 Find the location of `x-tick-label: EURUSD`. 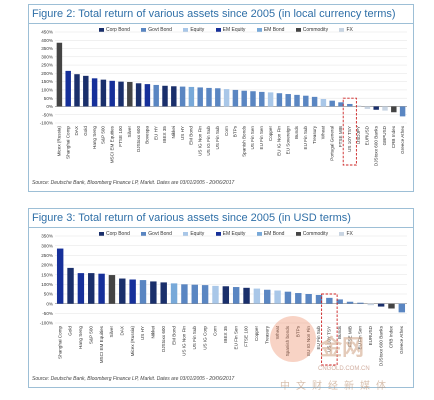

x-tick-label: EURUSD is located at coordinates (367, 135).